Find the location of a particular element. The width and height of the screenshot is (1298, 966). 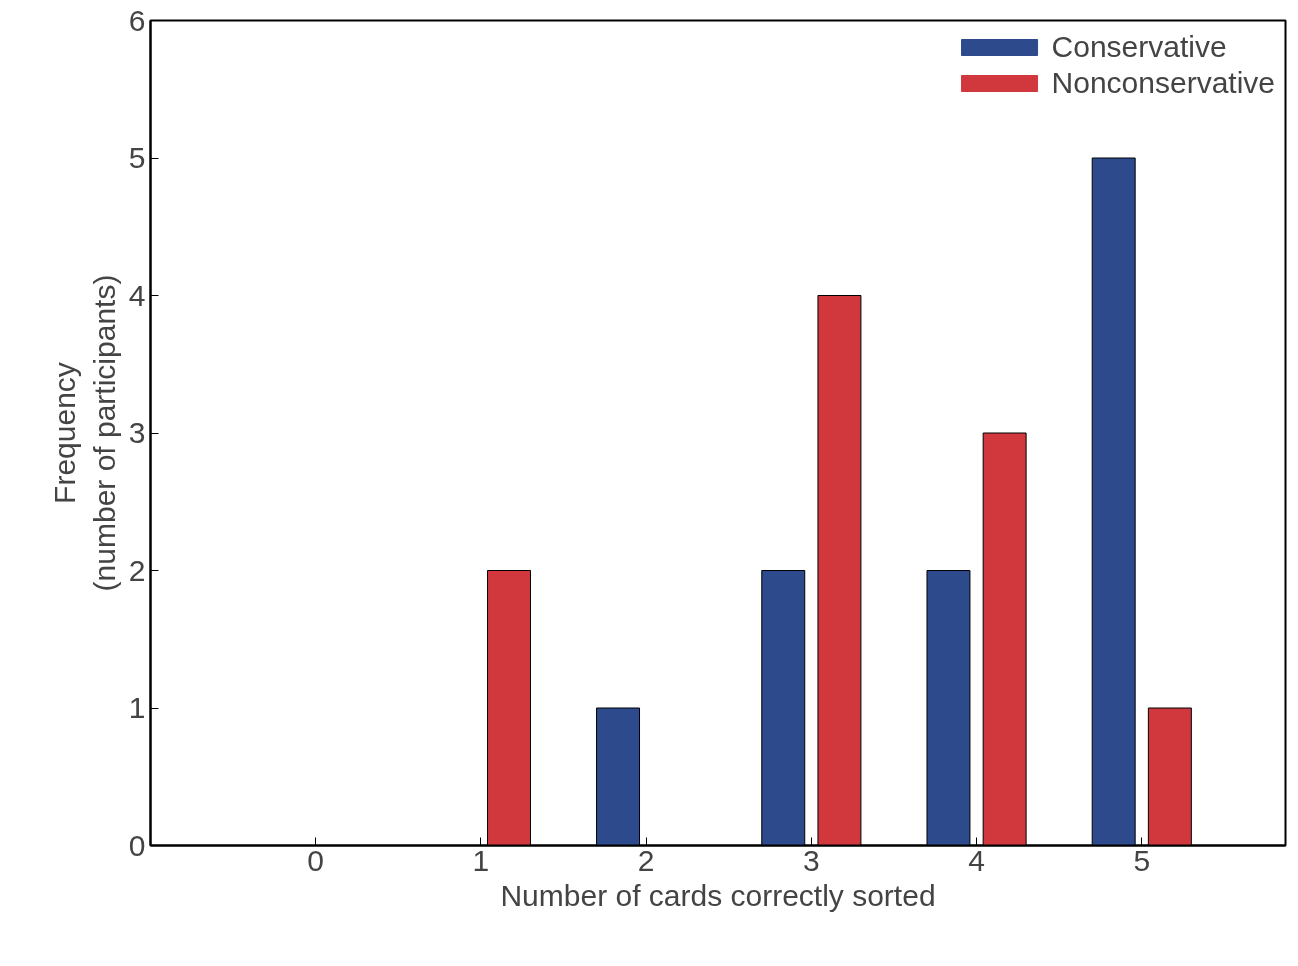

x-tick-label: 0 is located at coordinates (316, 860).